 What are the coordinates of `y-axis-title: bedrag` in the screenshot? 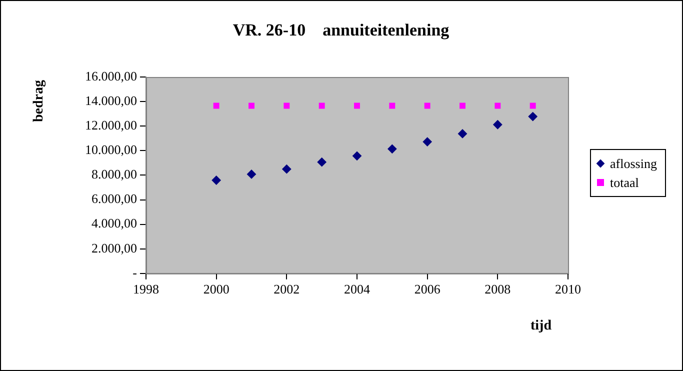 It's located at (39, 101).